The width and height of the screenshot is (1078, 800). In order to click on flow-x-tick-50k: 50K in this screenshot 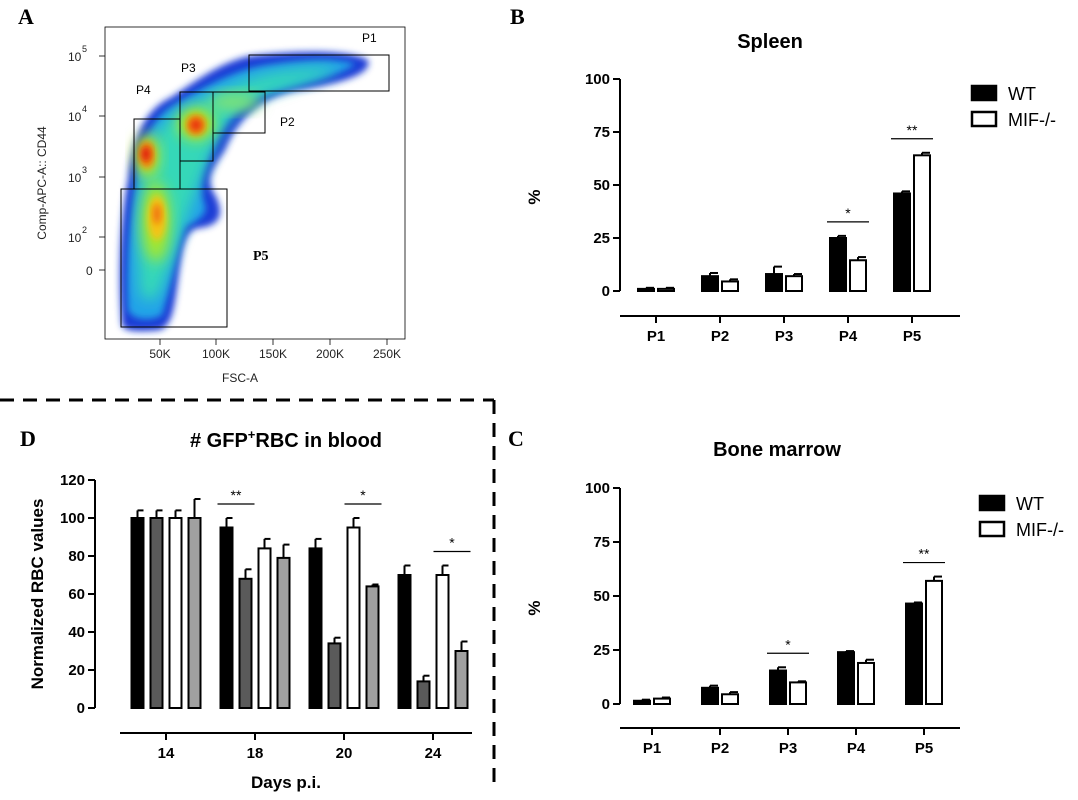, I will do `click(159, 354)`.